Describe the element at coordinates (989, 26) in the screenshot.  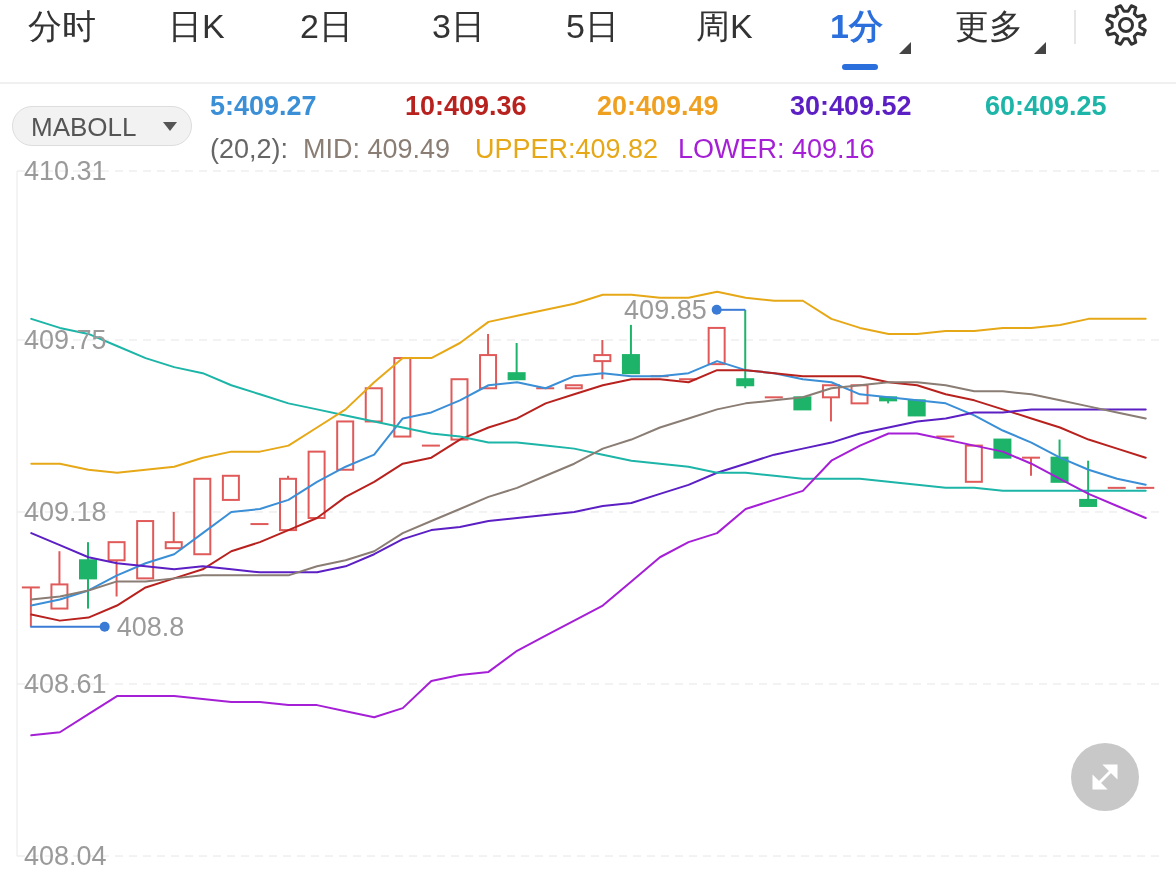
I see `text: 更多` at that location.